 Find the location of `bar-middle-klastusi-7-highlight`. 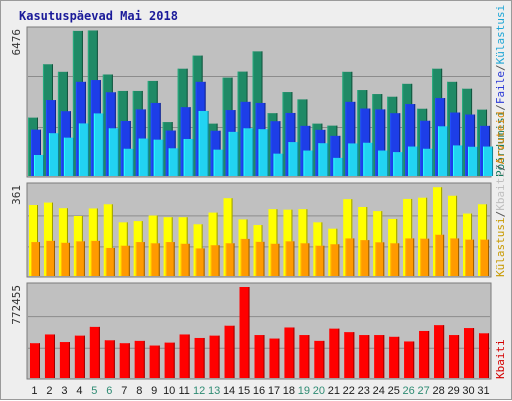

bar-middle-klastusi-7-highlight is located at coordinates (119, 249).